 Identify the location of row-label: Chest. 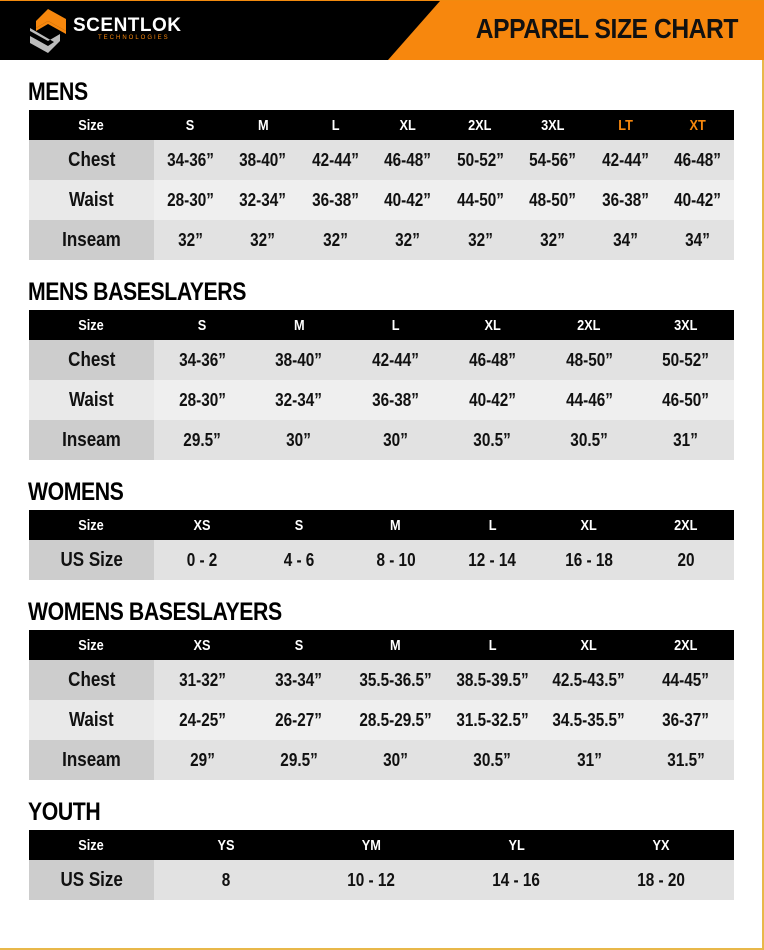
(91, 360).